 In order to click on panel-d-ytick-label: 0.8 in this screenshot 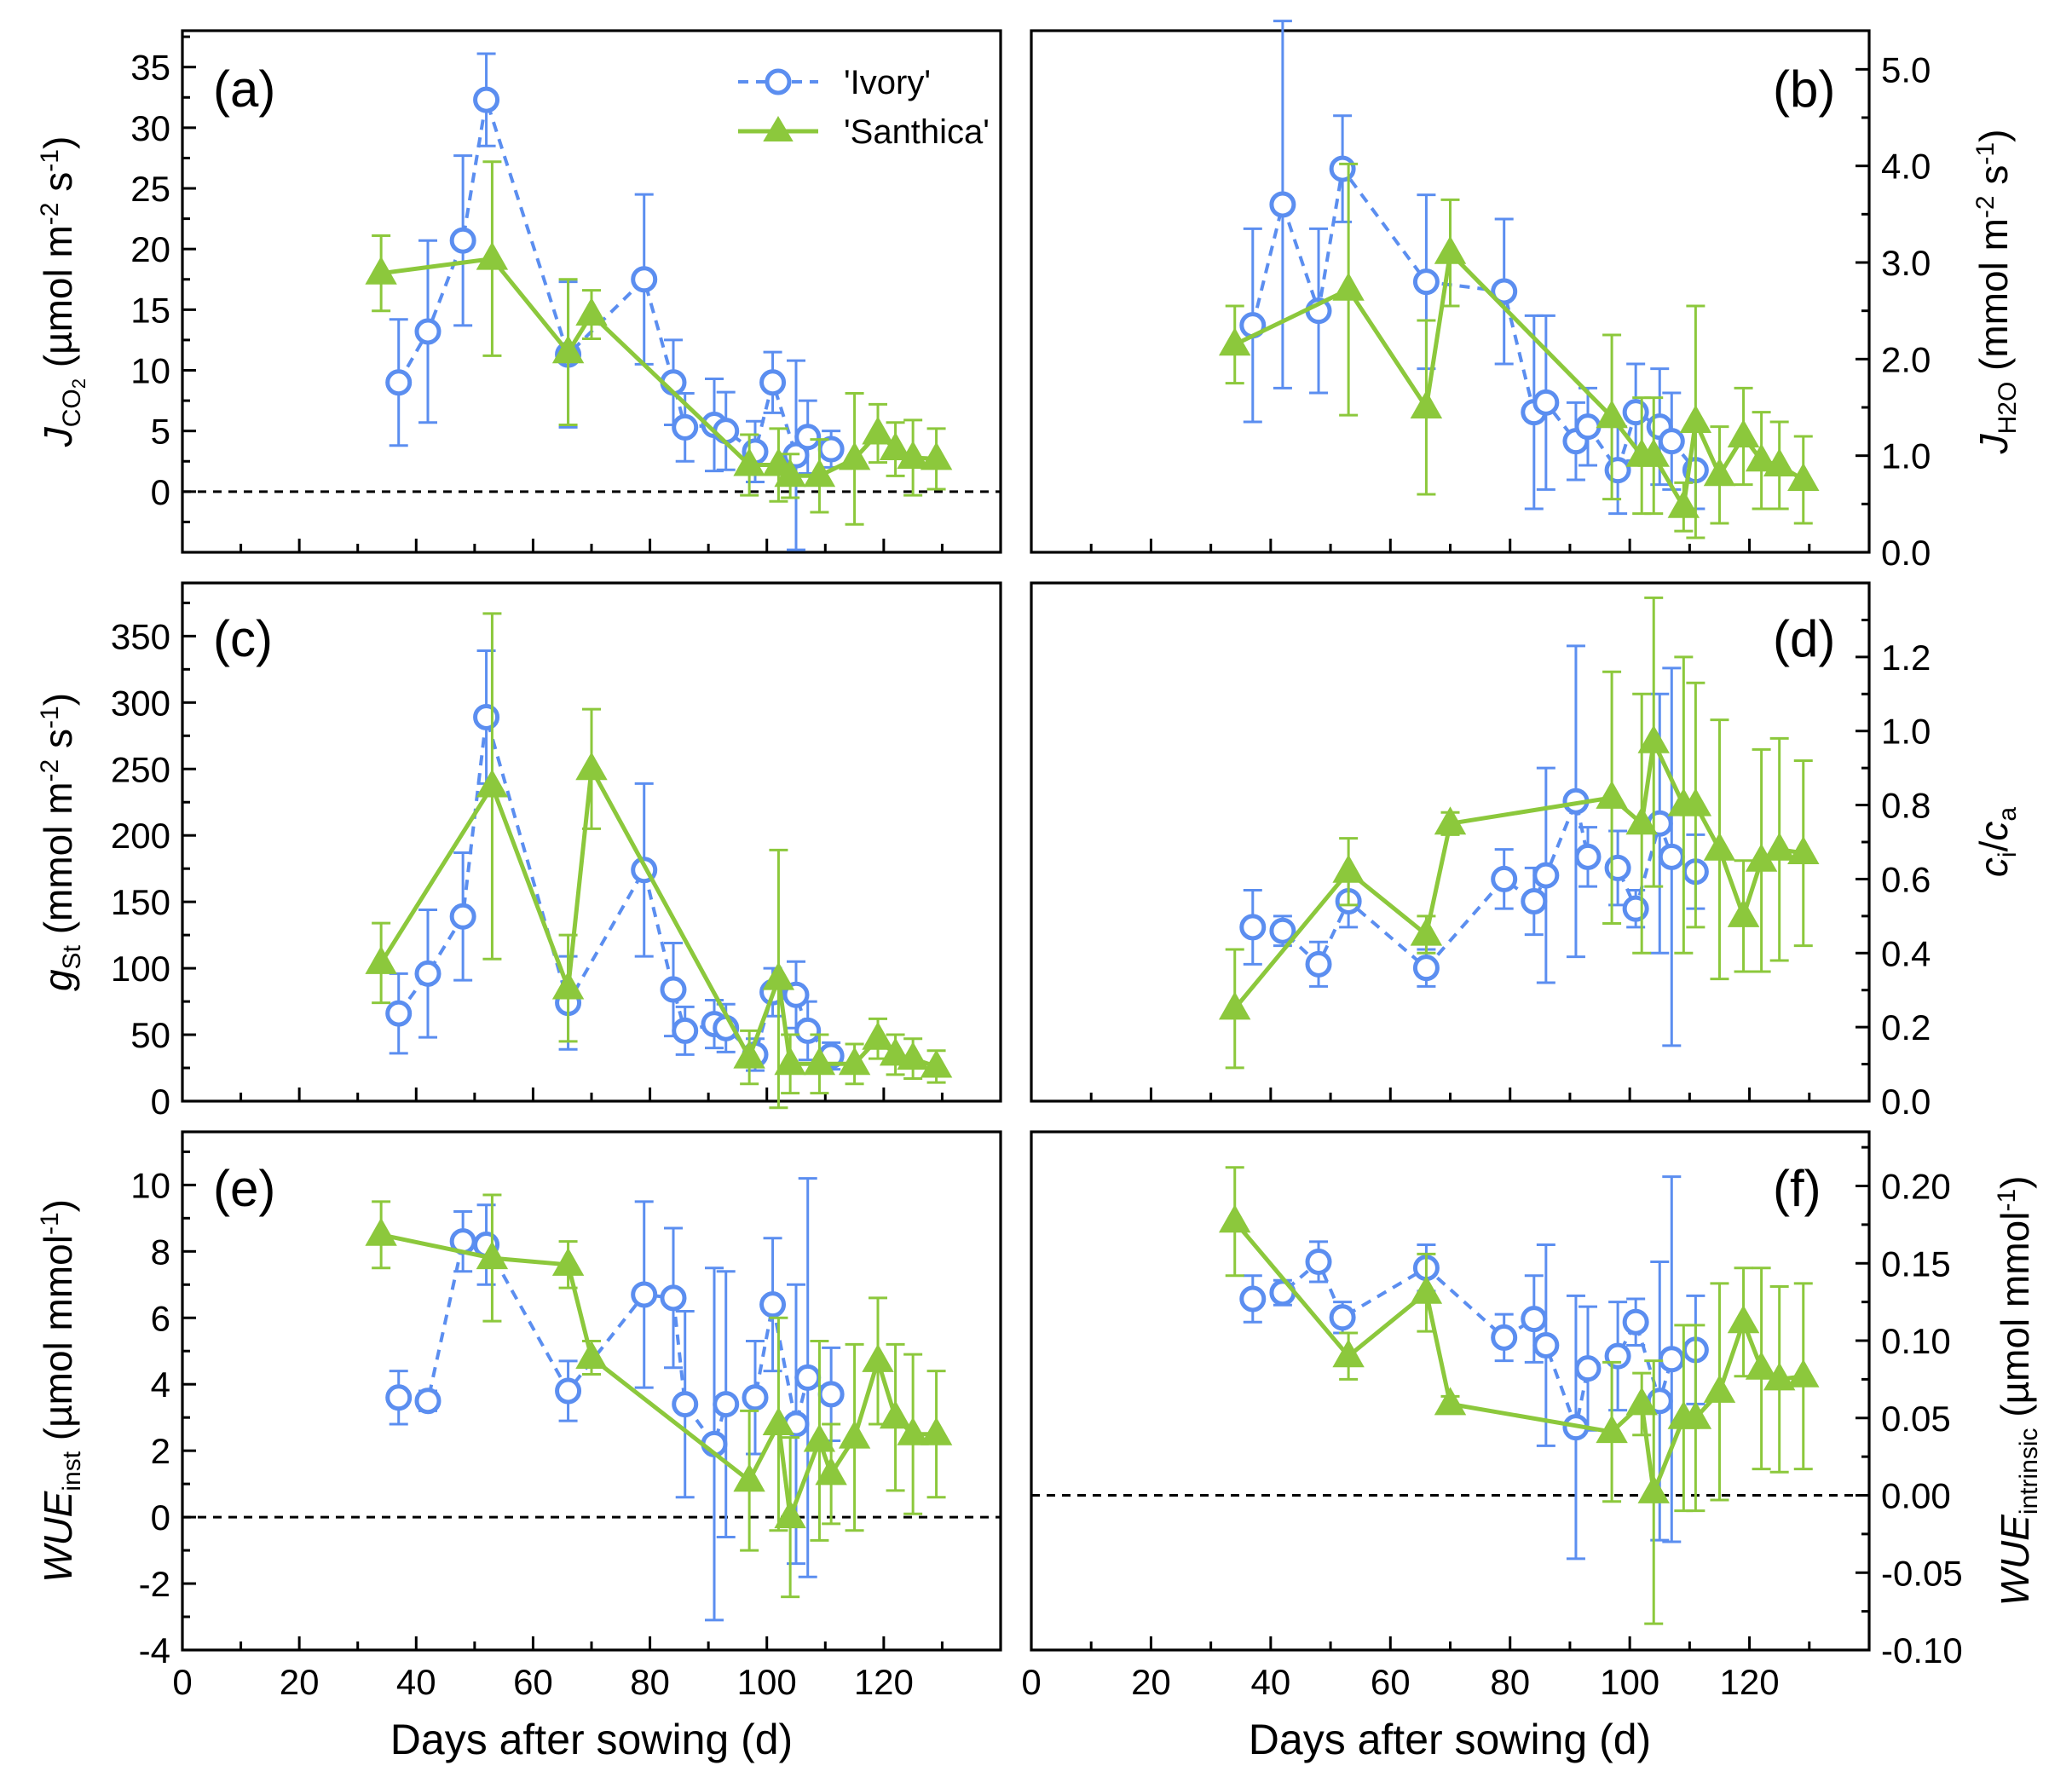, I will do `click(1906, 806)`.